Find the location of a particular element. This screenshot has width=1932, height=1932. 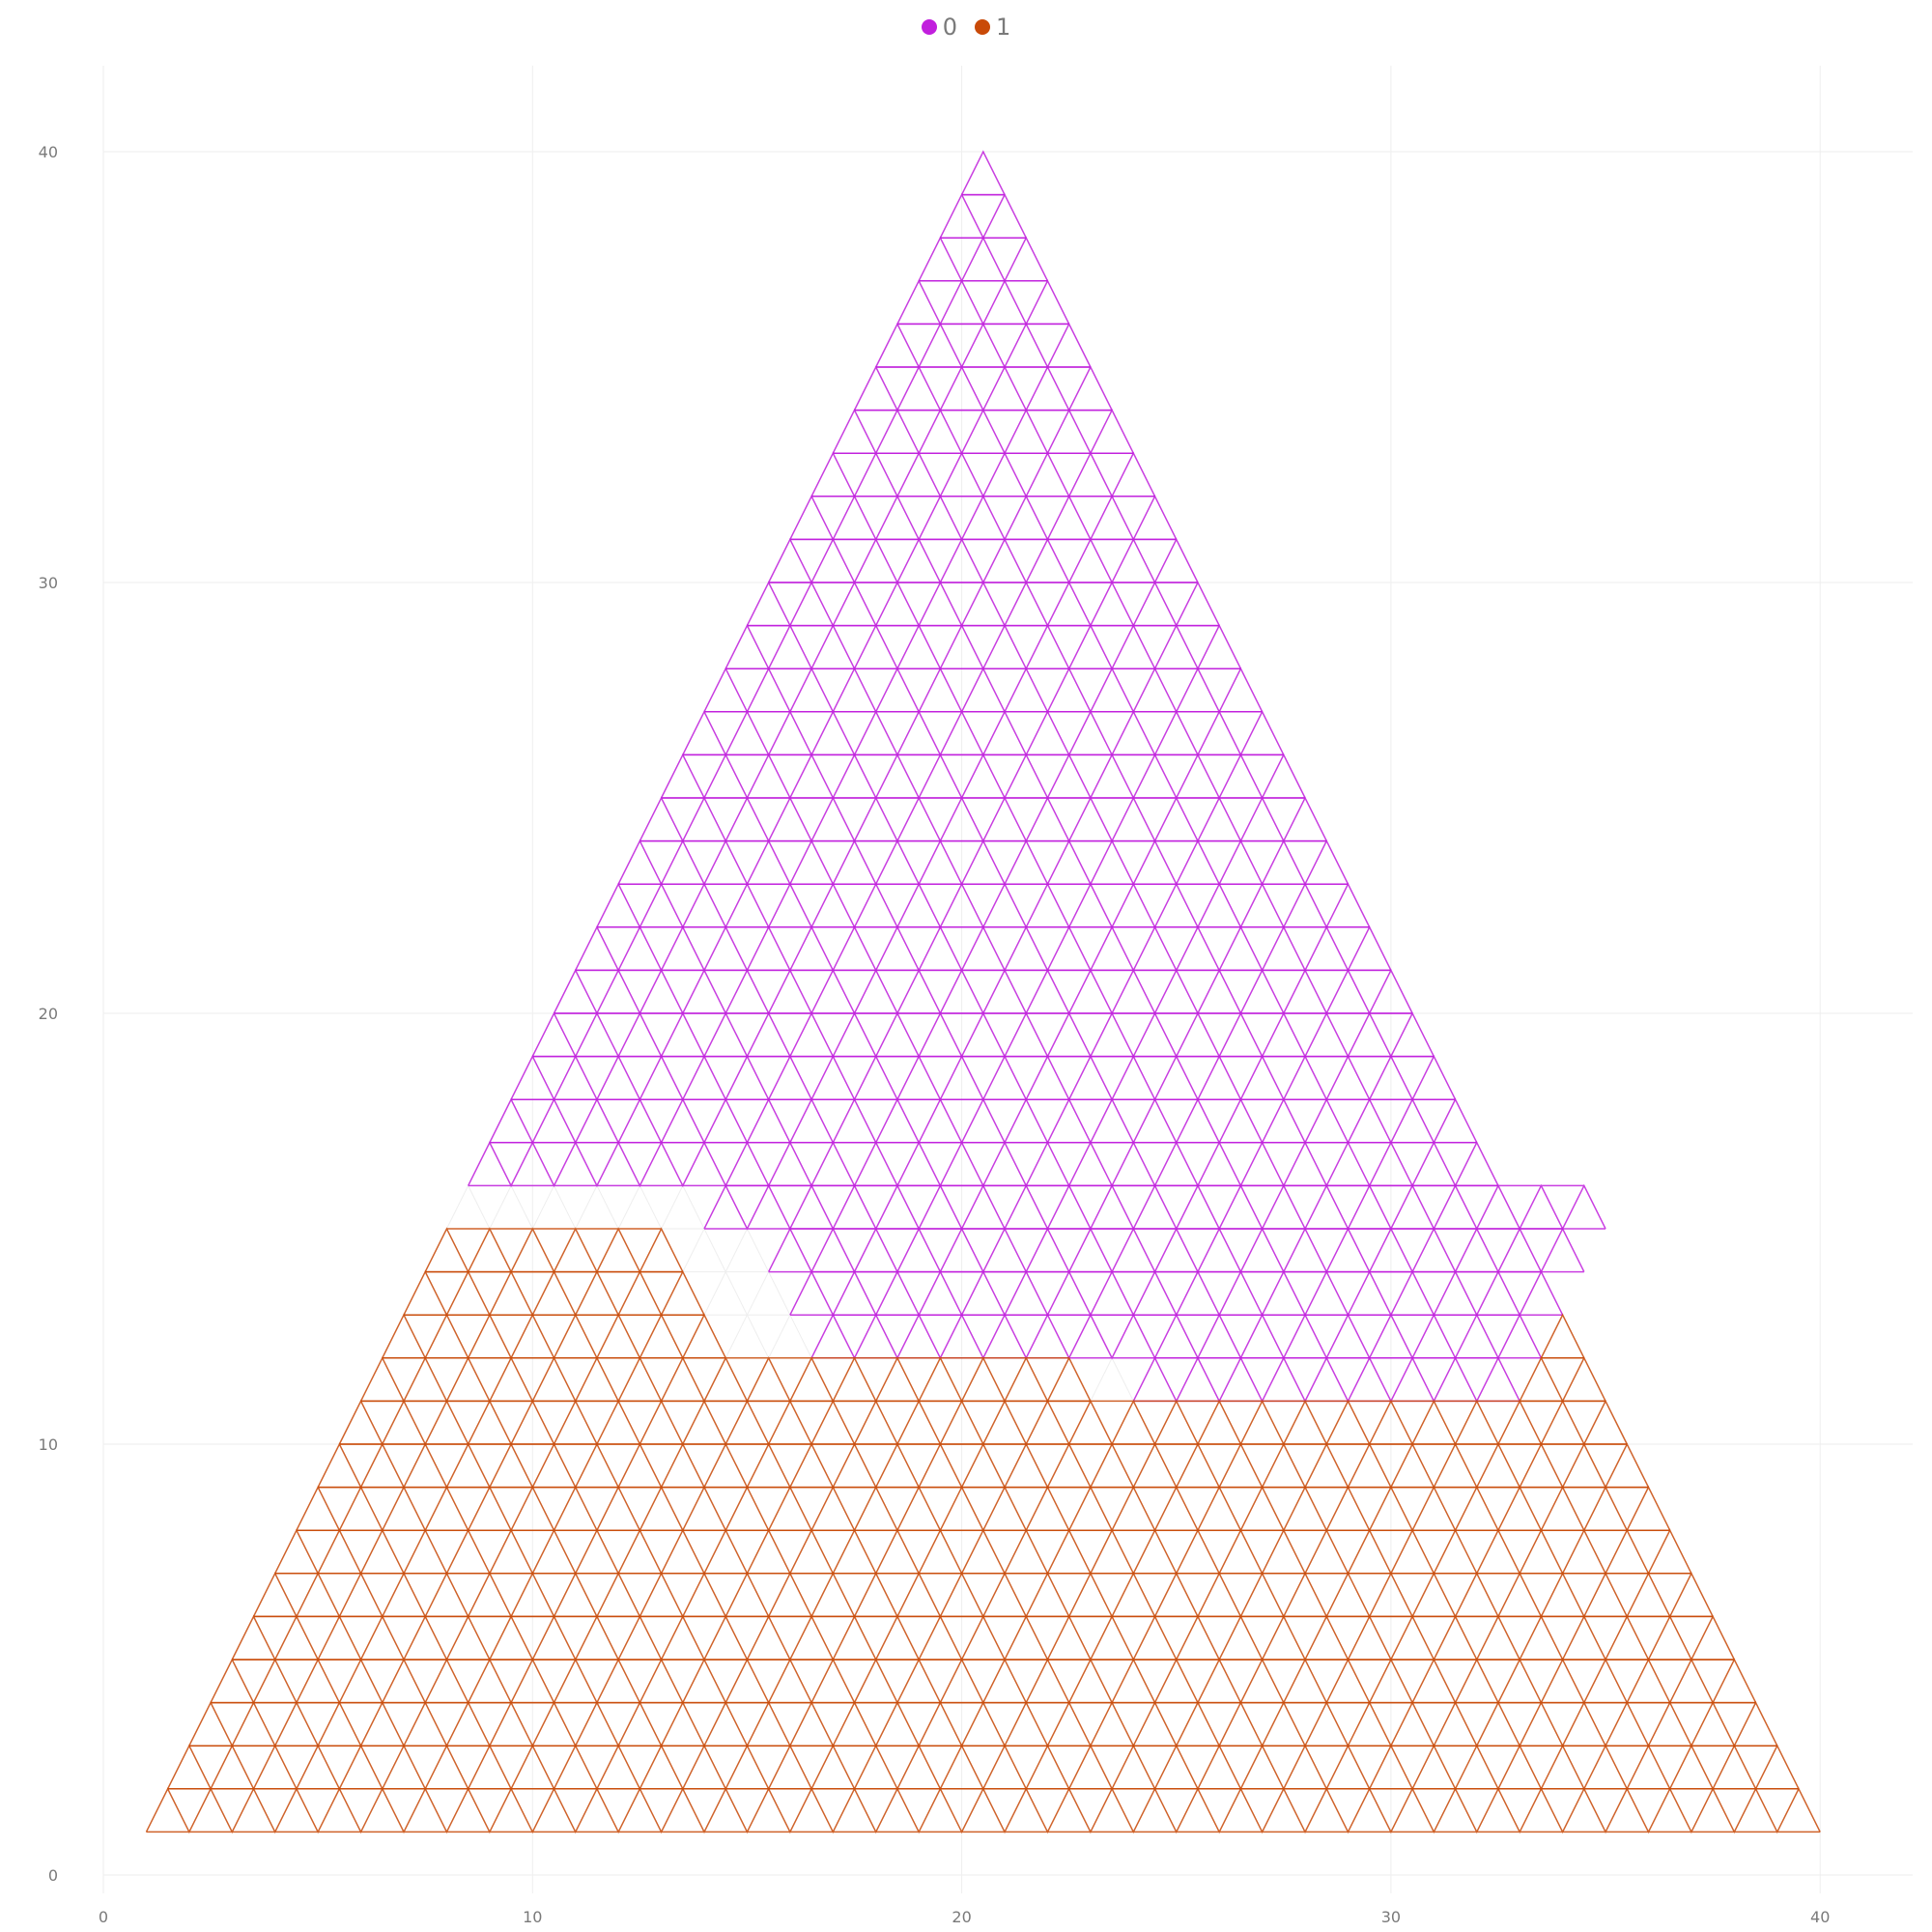

y-tick-label: 20 is located at coordinates (48, 1014).